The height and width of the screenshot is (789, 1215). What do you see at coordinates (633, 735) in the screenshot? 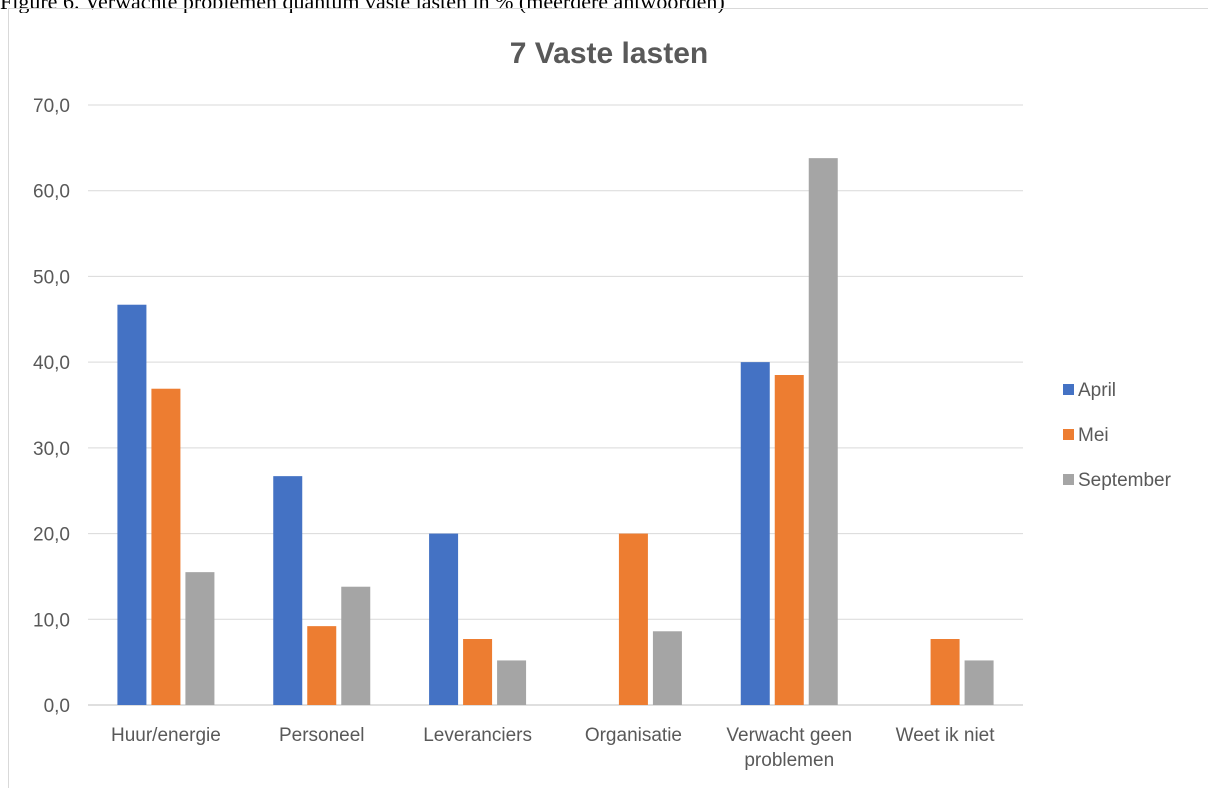
I see `x-tick-label: Organisatie` at bounding box center [633, 735].